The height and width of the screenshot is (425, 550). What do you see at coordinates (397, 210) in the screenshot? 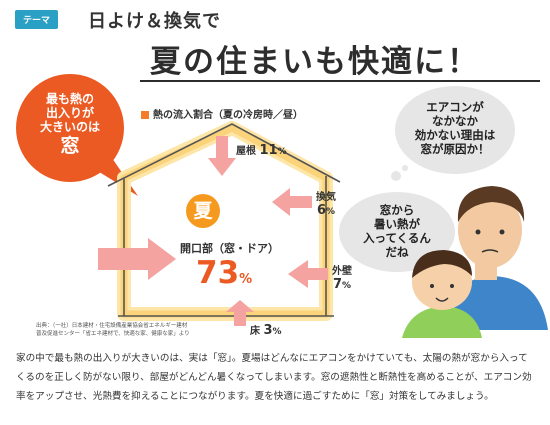
I see `thought-k-line-1: 窓から` at bounding box center [397, 210].